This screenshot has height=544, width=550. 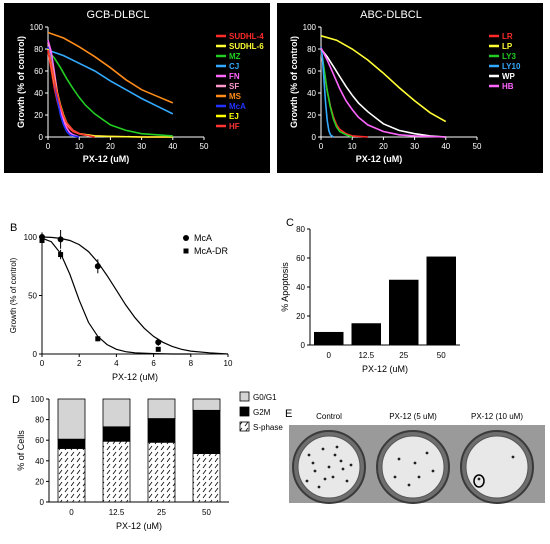 What do you see at coordinates (234, 86) in the screenshot?
I see `legend-label-sf: SF` at bounding box center [234, 86].